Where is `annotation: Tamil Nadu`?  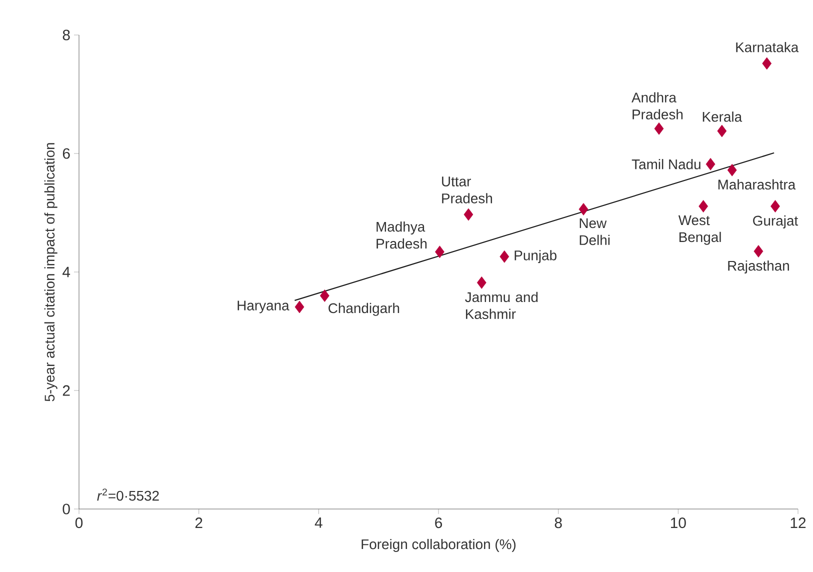 annotation: Tamil Nadu is located at coordinates (666, 164).